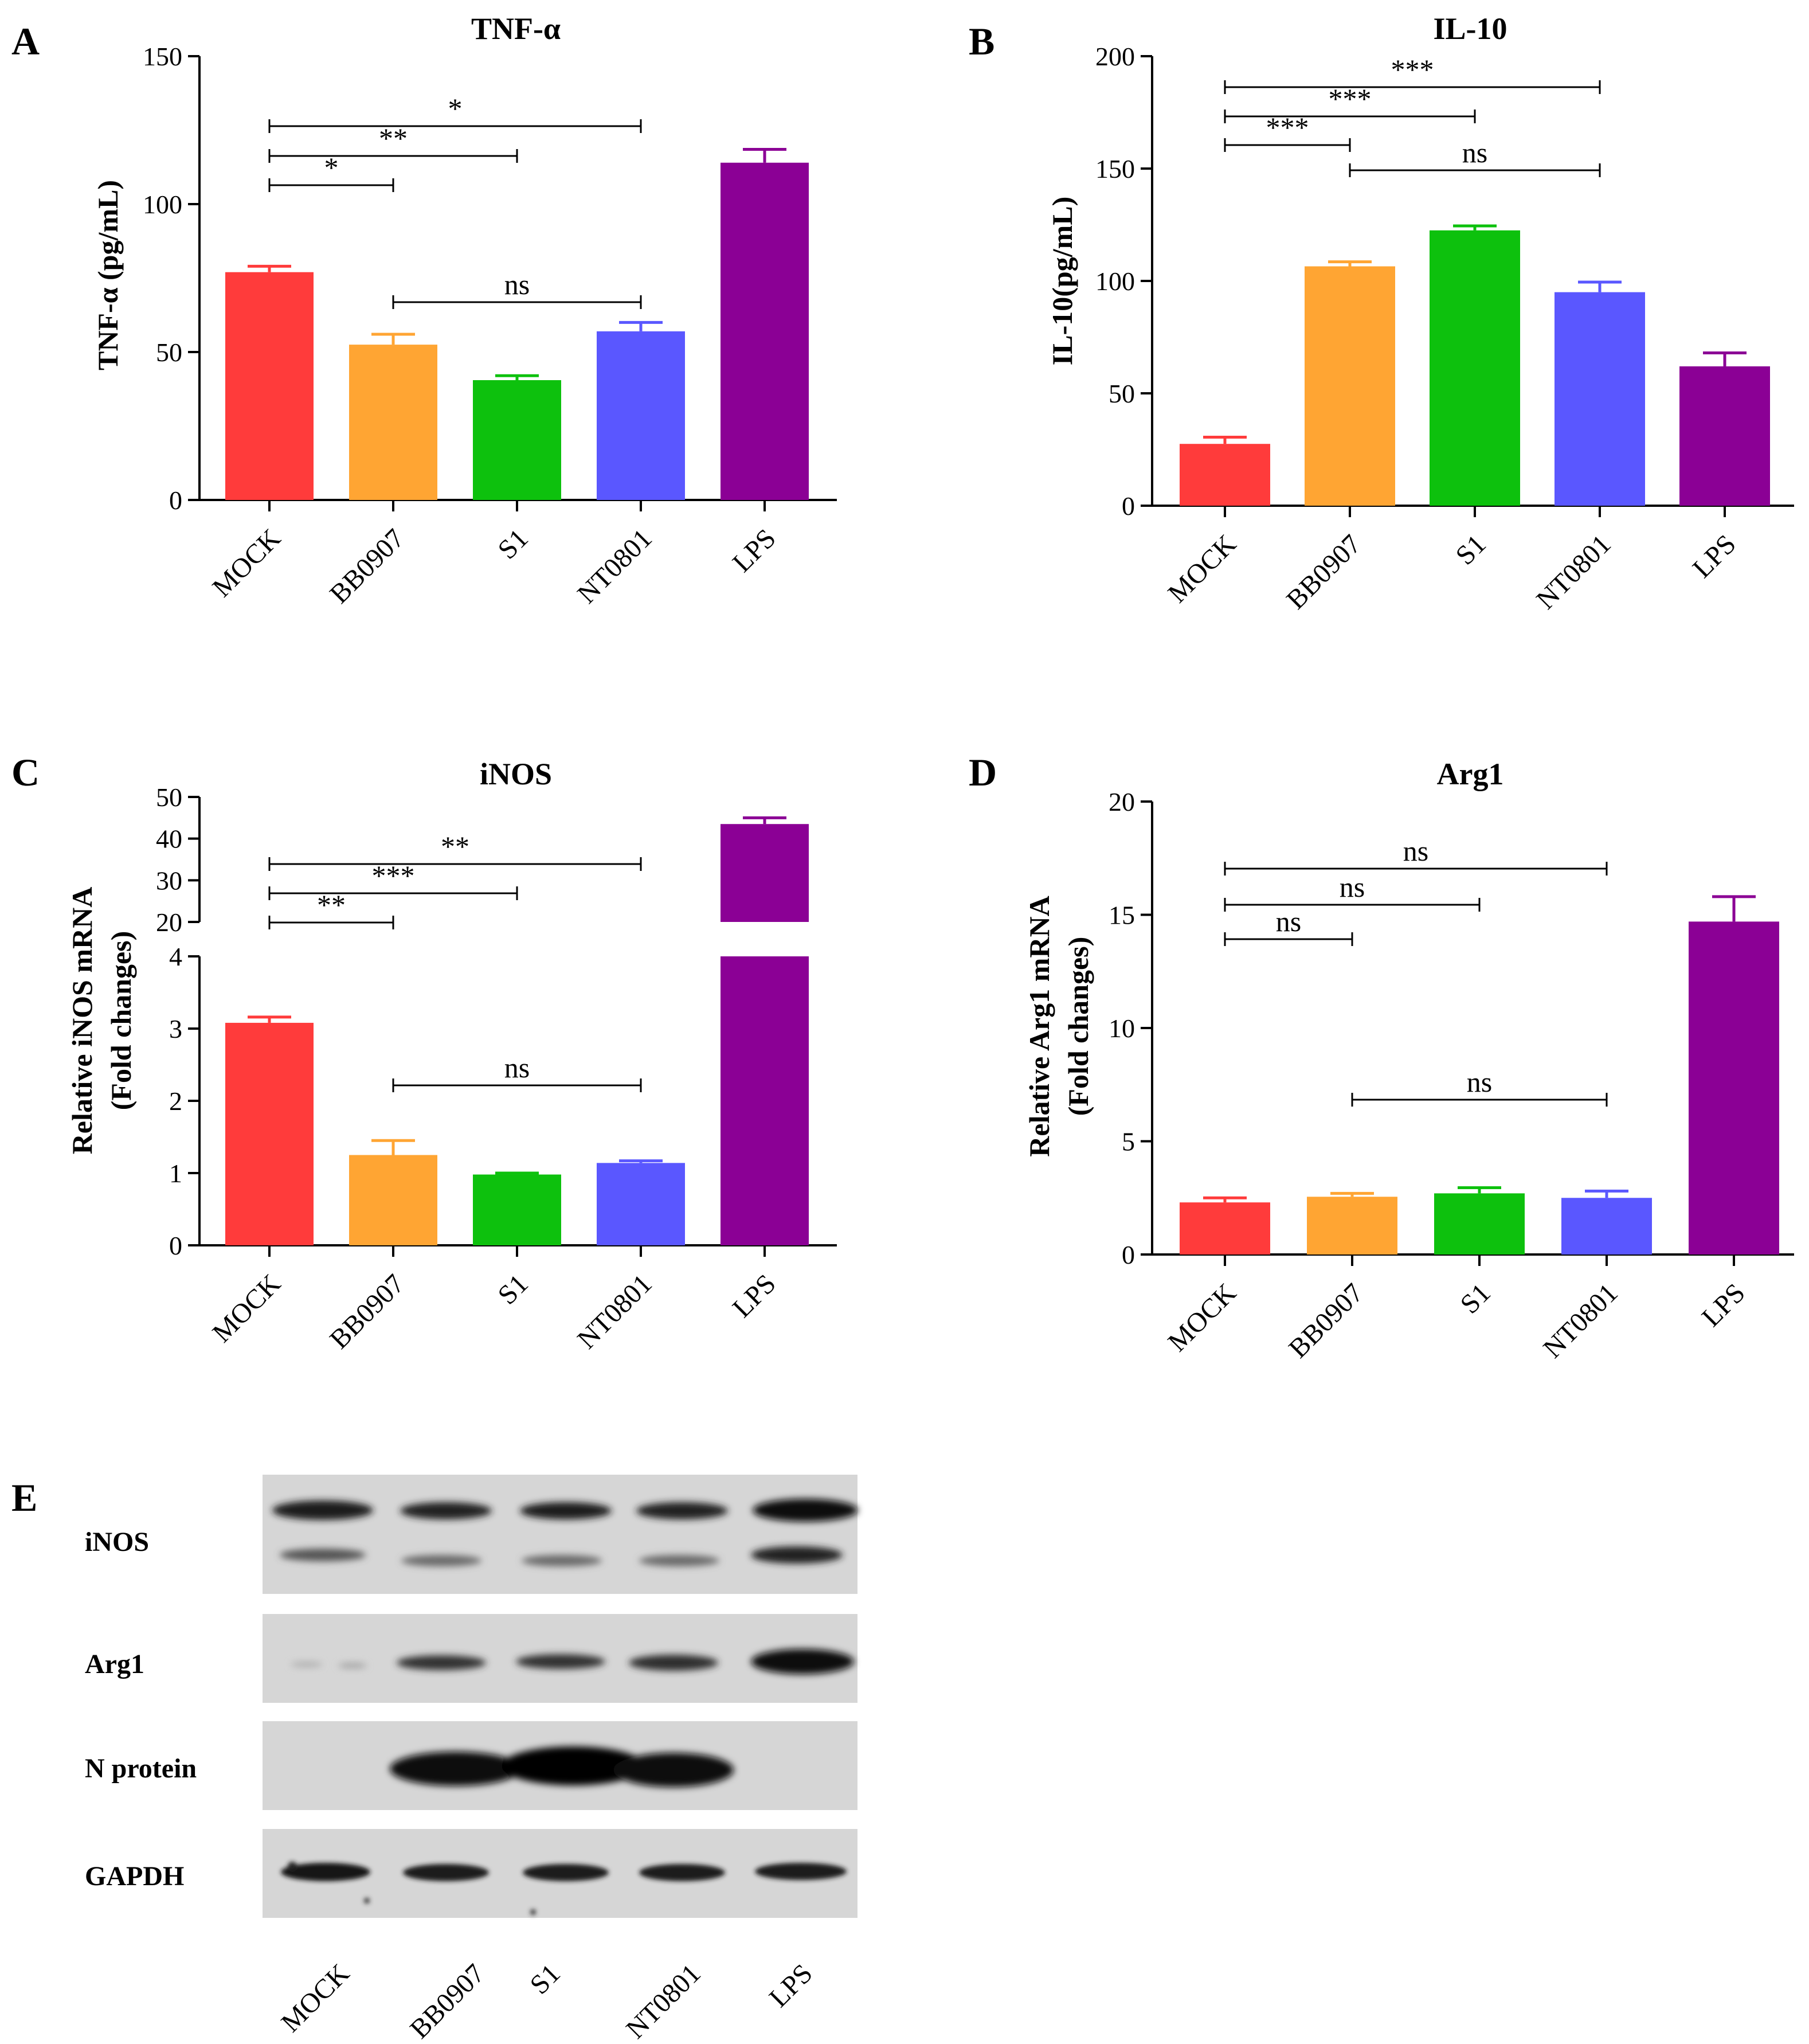  I want to click on panel-b-bar-mock, so click(1225, 475).